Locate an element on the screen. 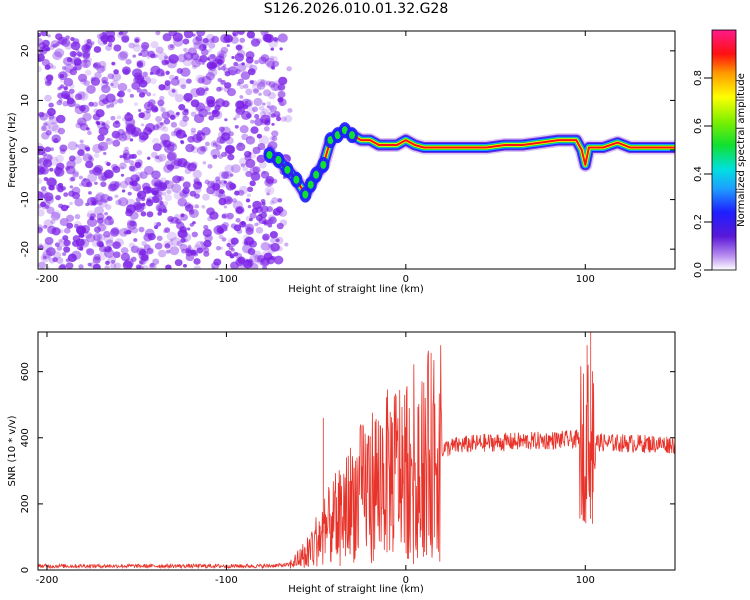  x-tick-label: -200 is located at coordinates (47, 580).